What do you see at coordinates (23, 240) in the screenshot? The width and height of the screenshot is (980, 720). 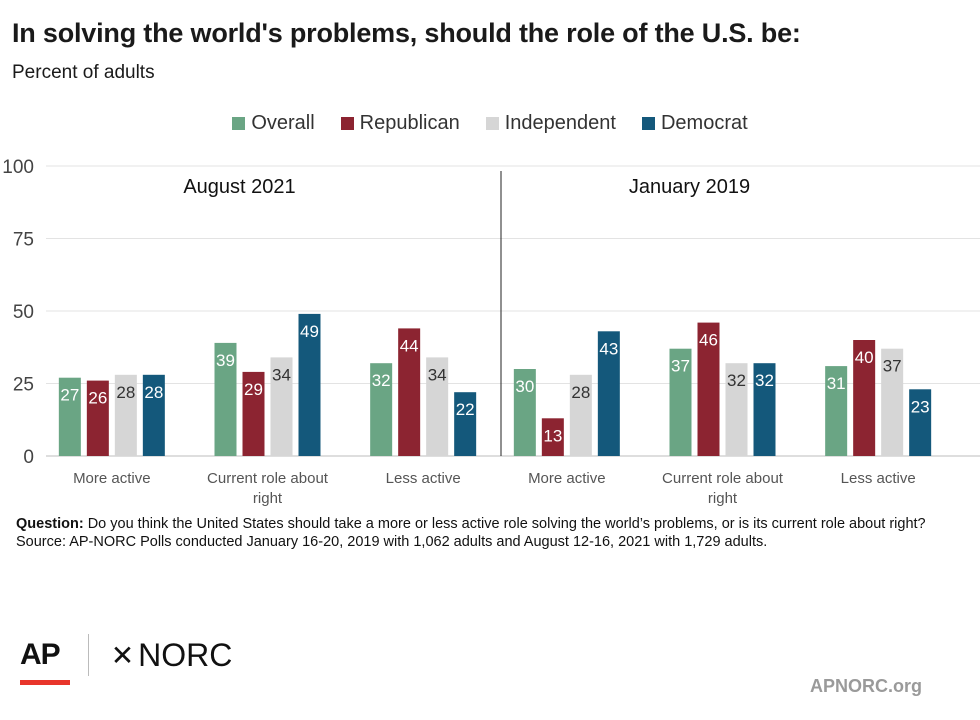 I see `y-tick-label: 75` at bounding box center [23, 240].